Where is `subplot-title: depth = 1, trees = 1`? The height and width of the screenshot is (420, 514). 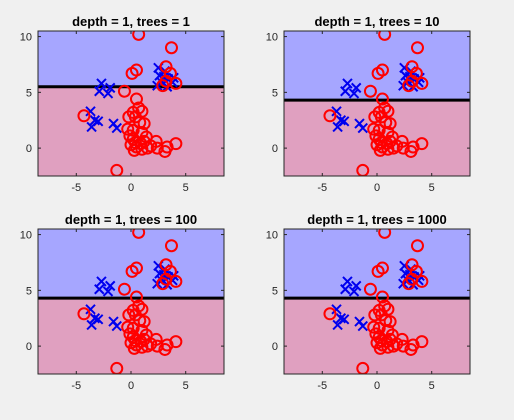
subplot-title: depth = 1, trees = 1 is located at coordinates (131, 21).